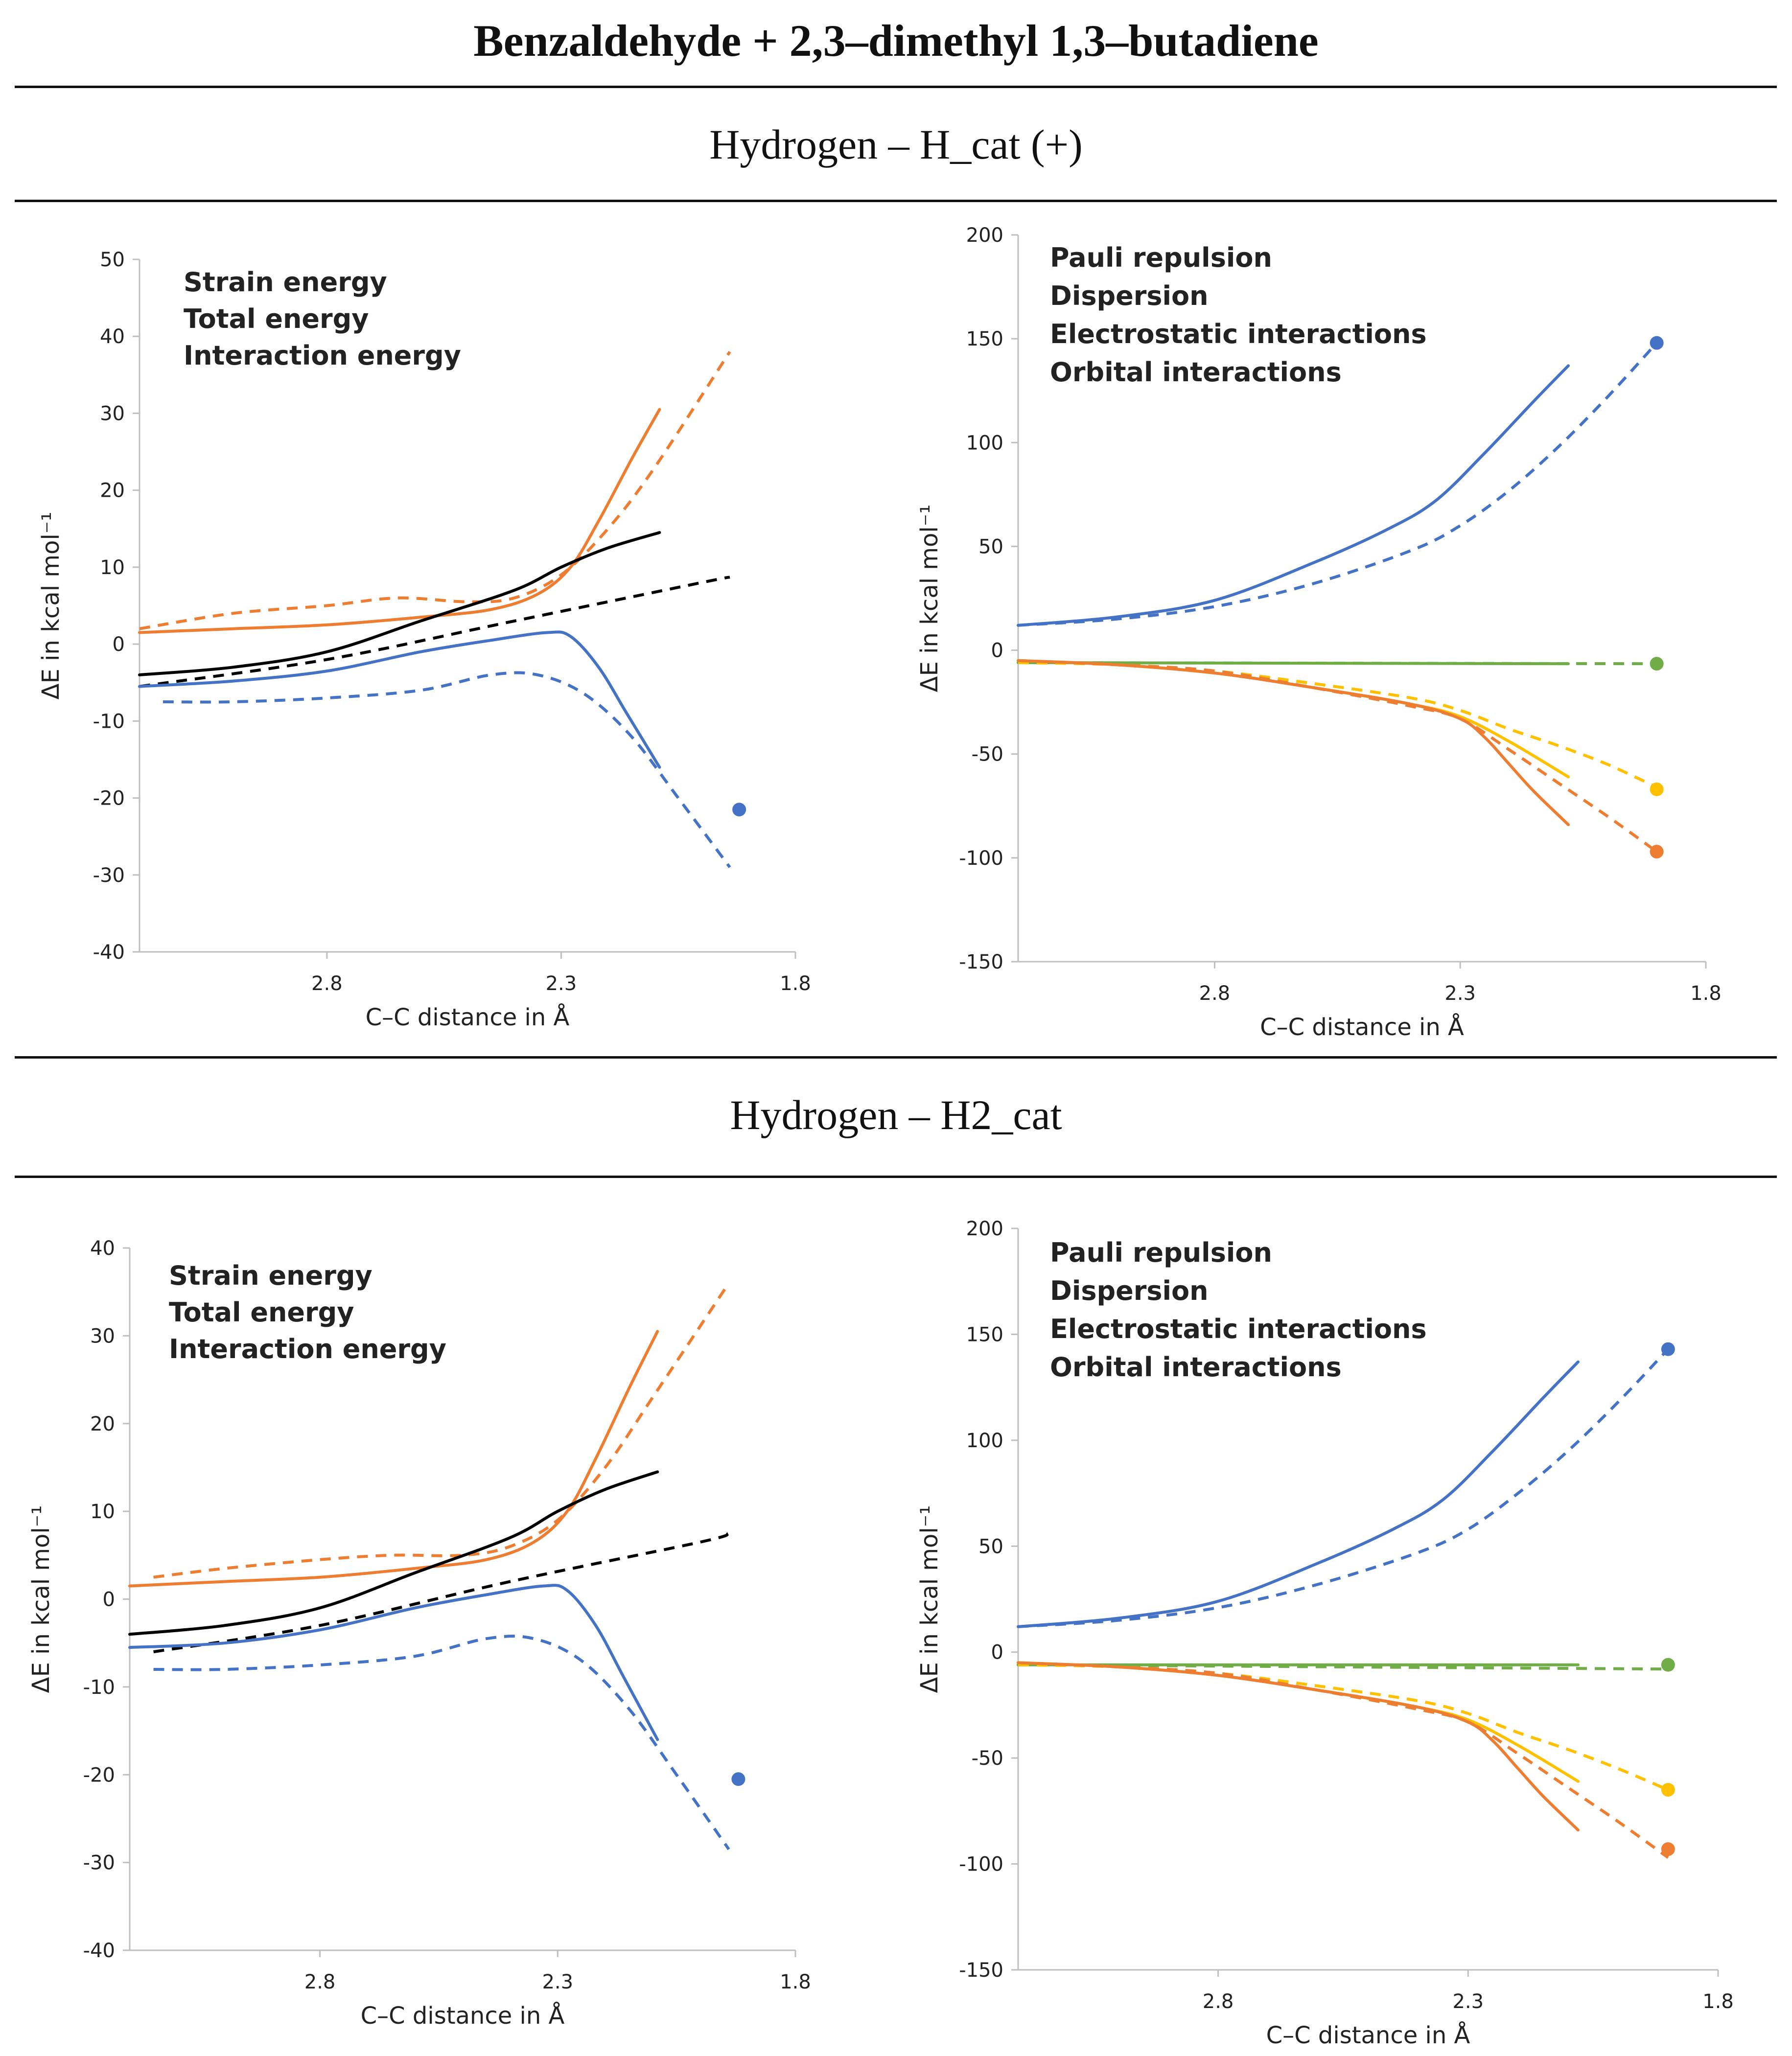 The height and width of the screenshot is (2056, 1792). Describe the element at coordinates (1657, 852) in the screenshot. I see `marker-orbital-endpoint` at that location.